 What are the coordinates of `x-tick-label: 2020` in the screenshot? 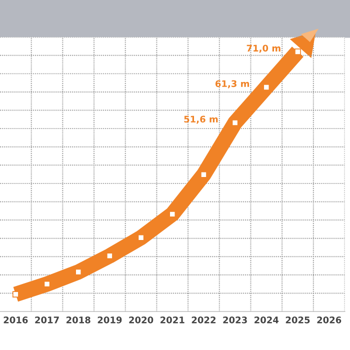 It's located at (141, 320).